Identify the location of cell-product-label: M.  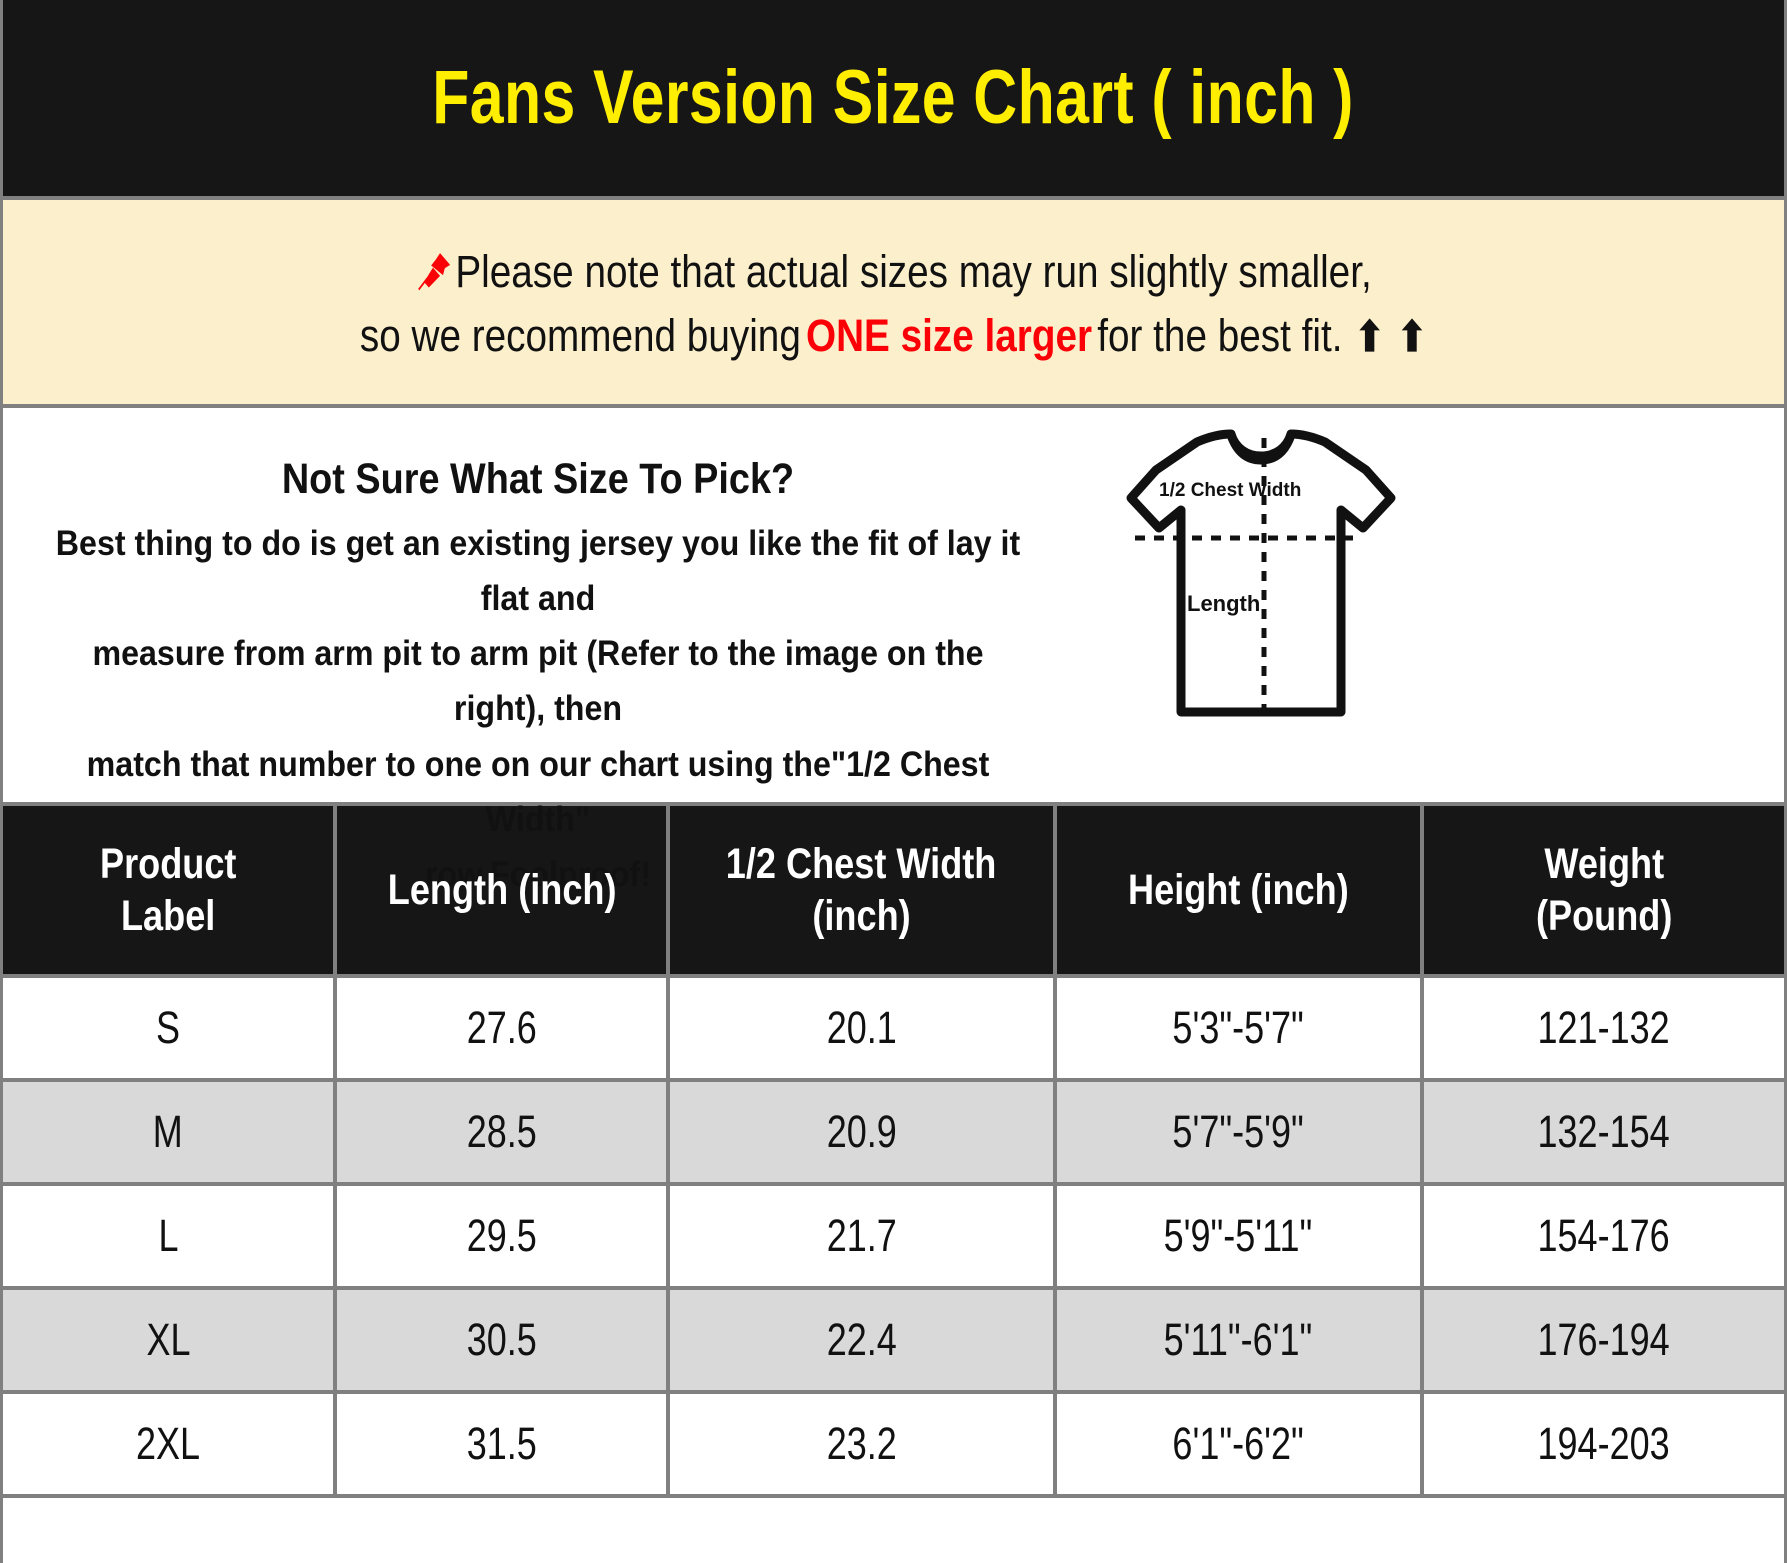
(170, 1133).